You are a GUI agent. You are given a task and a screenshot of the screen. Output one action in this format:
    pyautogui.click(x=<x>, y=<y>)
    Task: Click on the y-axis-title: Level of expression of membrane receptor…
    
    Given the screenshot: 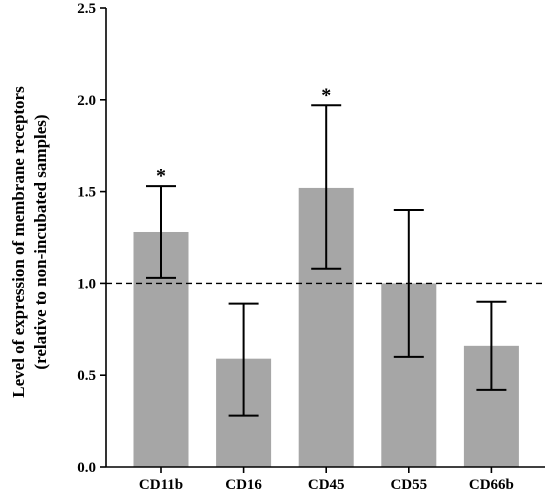 What is the action you would take?
    pyautogui.click(x=29, y=242)
    